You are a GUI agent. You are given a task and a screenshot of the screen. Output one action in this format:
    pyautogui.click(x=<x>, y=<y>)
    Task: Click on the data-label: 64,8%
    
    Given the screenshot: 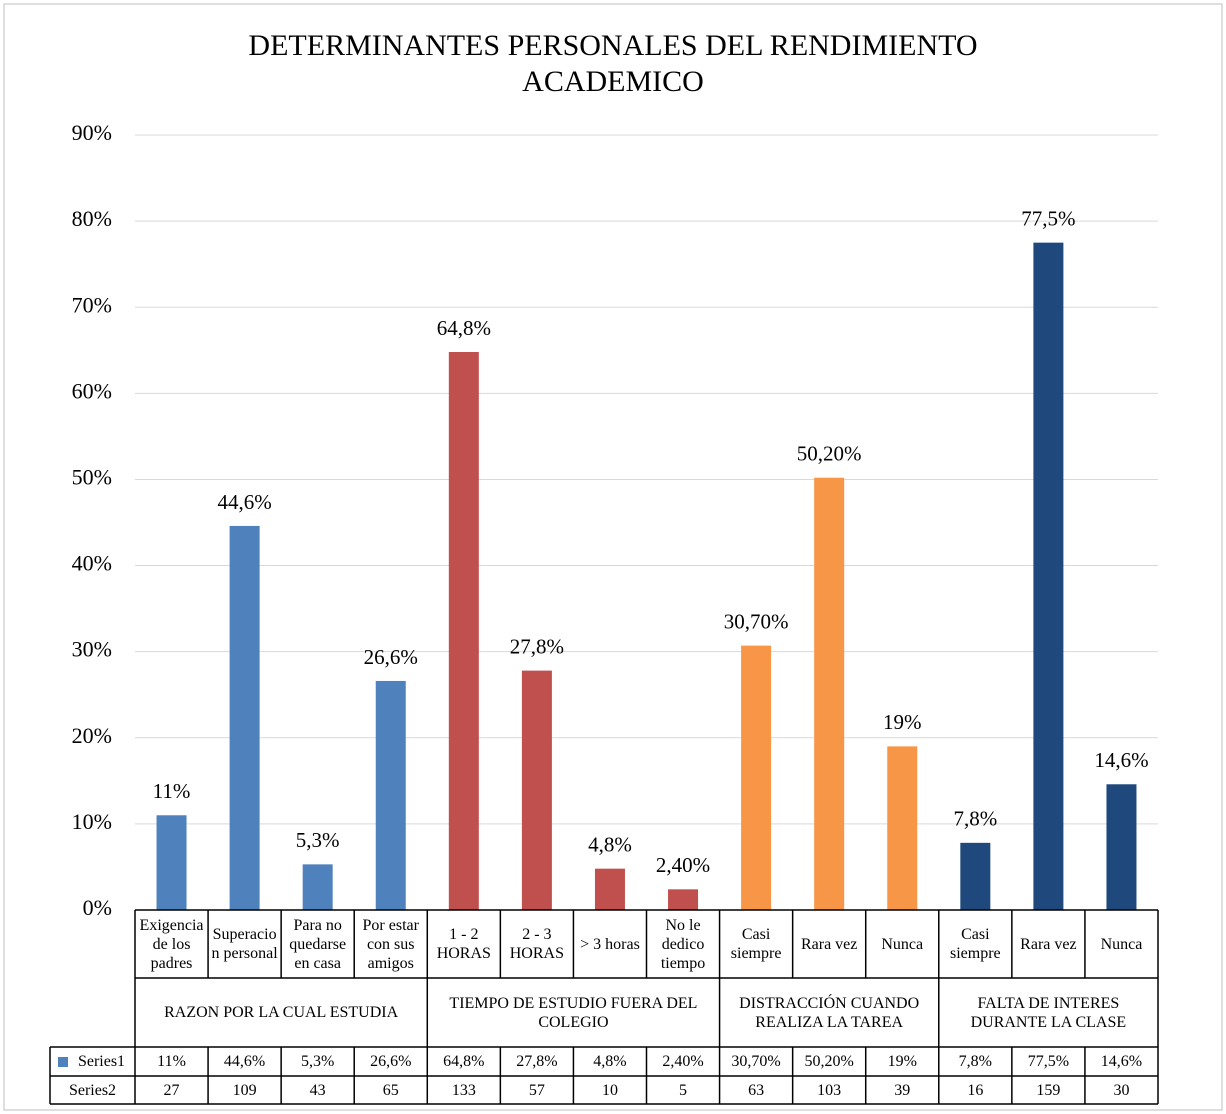 What is the action you would take?
    pyautogui.click(x=464, y=328)
    